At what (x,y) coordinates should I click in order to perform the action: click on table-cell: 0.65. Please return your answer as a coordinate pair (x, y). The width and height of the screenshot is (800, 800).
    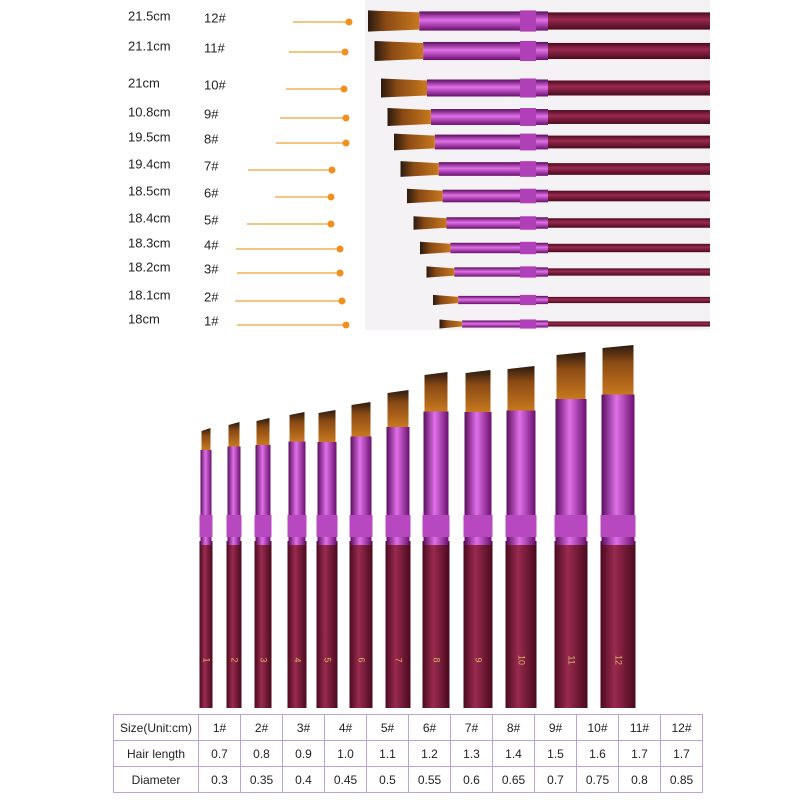
    Looking at the image, I should click on (513, 779).